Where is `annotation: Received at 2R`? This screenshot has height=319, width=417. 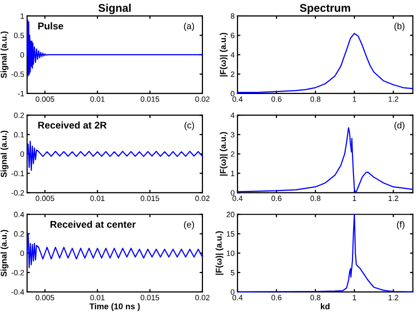 annotation: Received at 2R is located at coordinates (72, 125).